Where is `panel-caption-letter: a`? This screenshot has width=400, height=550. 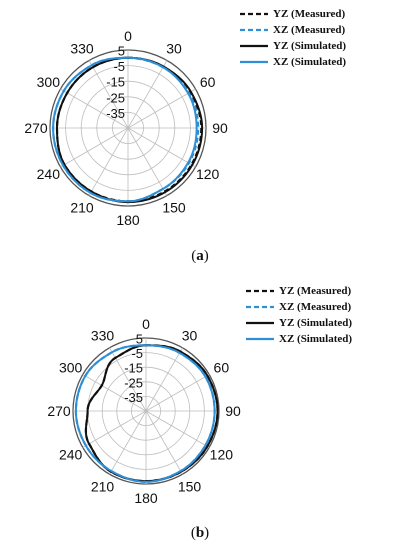 panel-caption-letter: a is located at coordinates (200, 256).